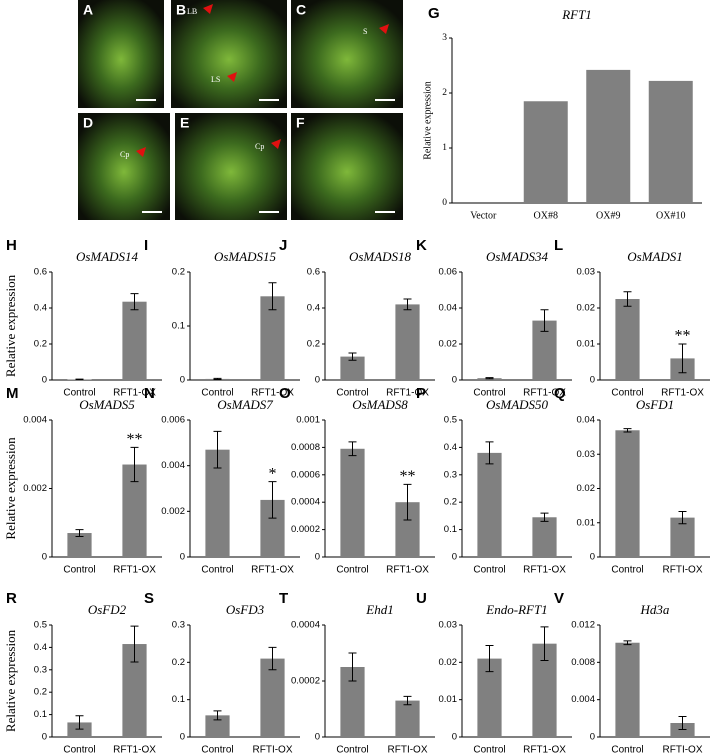 This screenshot has width=722, height=756. Describe the element at coordinates (107, 404) in the screenshot. I see `chart-title: OsMADS5` at that location.